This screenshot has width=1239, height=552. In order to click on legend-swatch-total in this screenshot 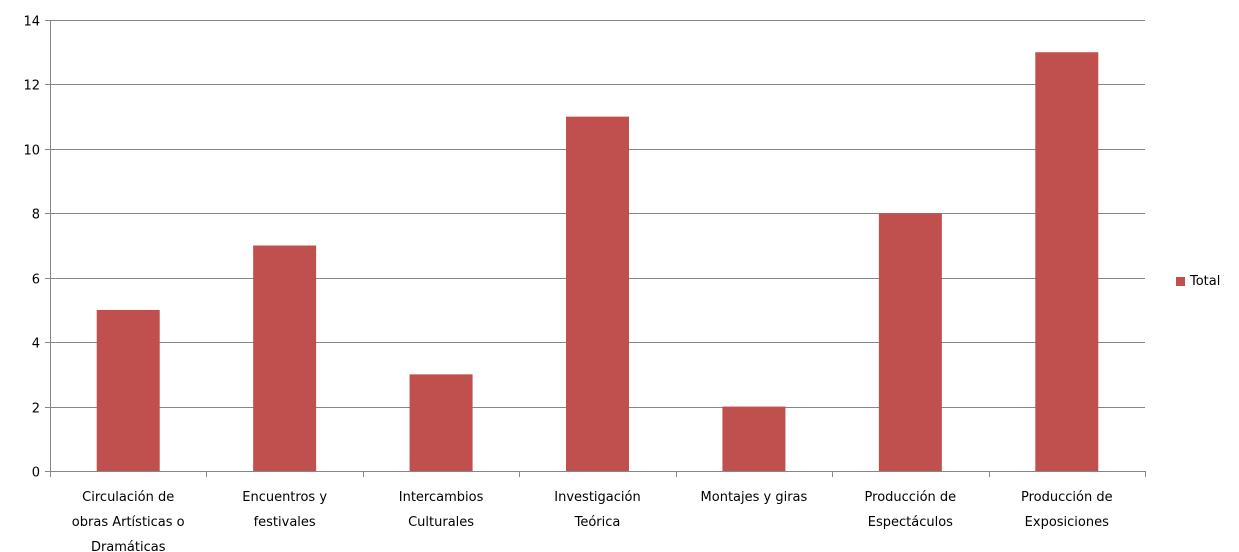, I will do `click(1180, 281)`.